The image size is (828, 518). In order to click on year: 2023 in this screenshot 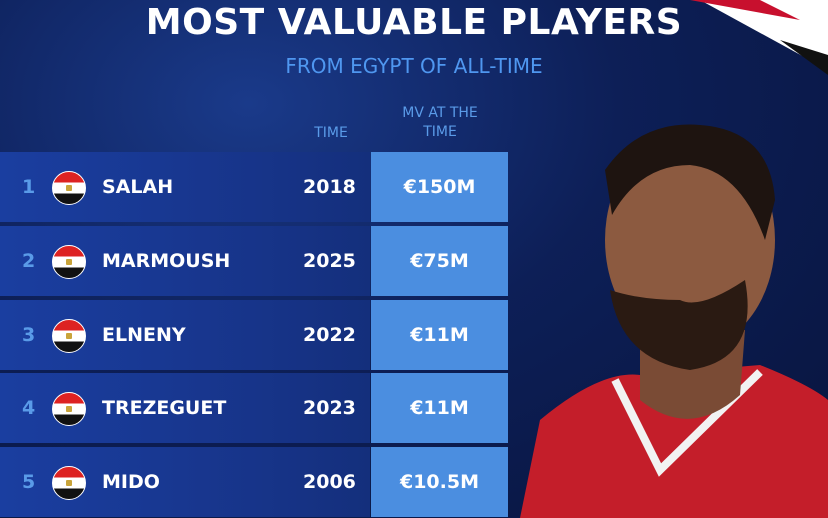, I will do `click(329, 408)`.